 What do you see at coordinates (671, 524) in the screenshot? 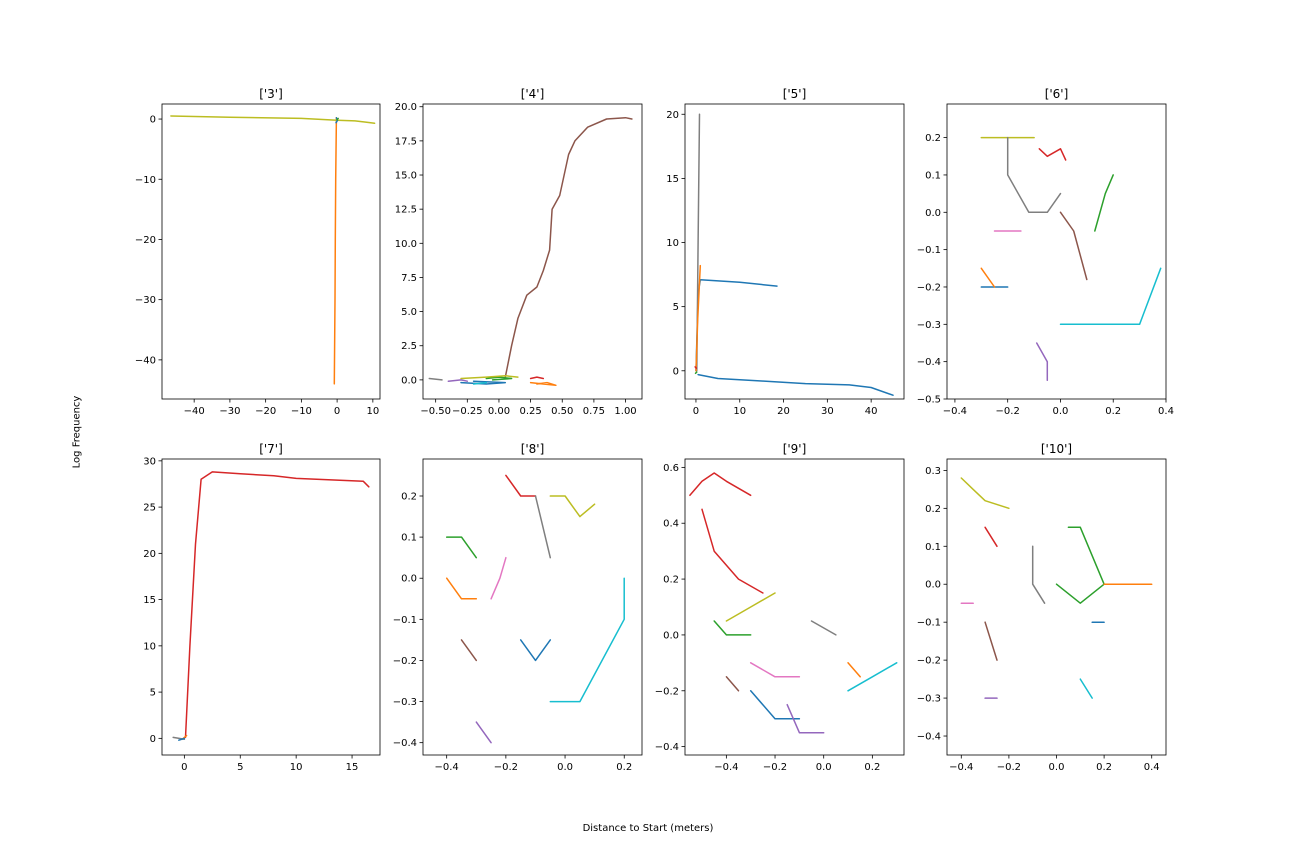
I see `subplot-7-ytick-label: 0.4` at bounding box center [671, 524].